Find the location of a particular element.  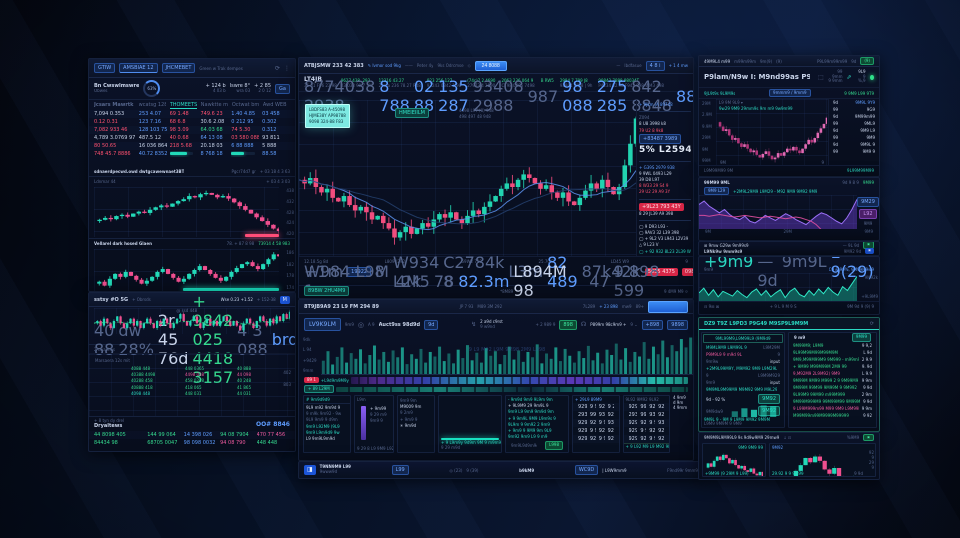

buy-button: 24 8088 is located at coordinates (490, 65).